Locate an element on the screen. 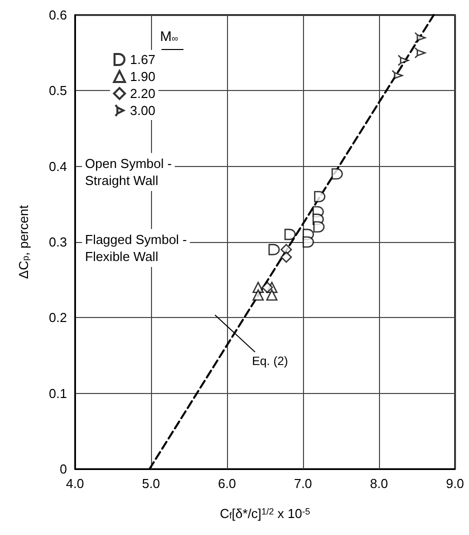  legend-label: 2.20 is located at coordinates (143, 93).